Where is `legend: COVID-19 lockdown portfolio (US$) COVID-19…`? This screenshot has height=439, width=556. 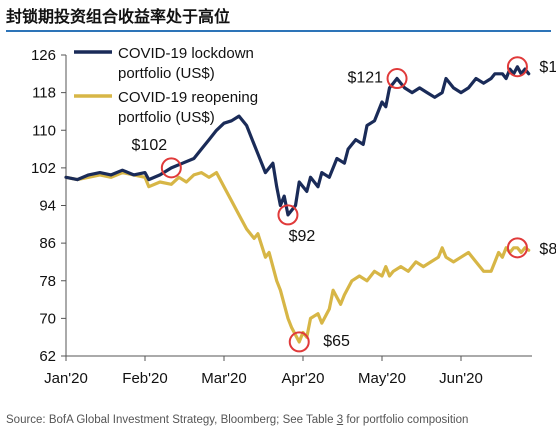 legend: COVID-19 lockdown portfolio (US$) COVID-19… is located at coordinates (166, 85).